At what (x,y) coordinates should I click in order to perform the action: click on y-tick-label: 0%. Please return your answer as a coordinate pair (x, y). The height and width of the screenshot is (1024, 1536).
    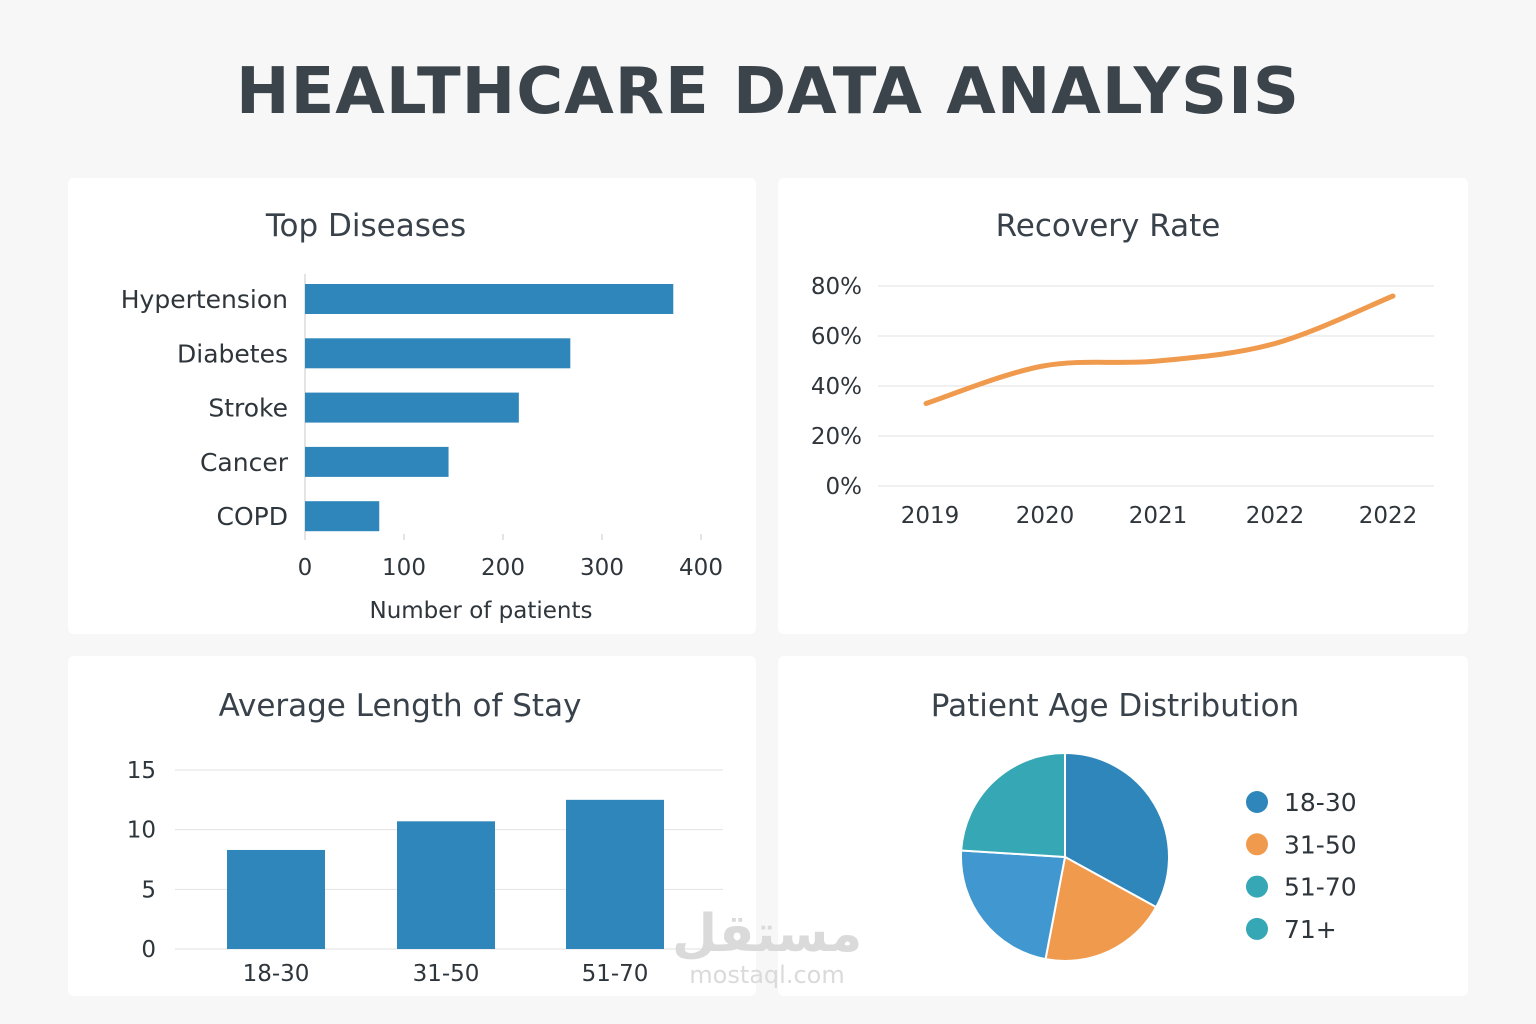
    Looking at the image, I should click on (844, 487).